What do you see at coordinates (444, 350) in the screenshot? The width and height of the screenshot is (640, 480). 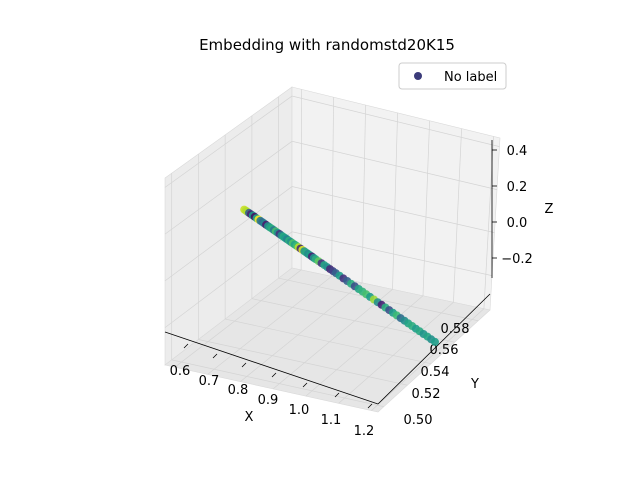 I see `y-tick-label: 0.56` at bounding box center [444, 350].